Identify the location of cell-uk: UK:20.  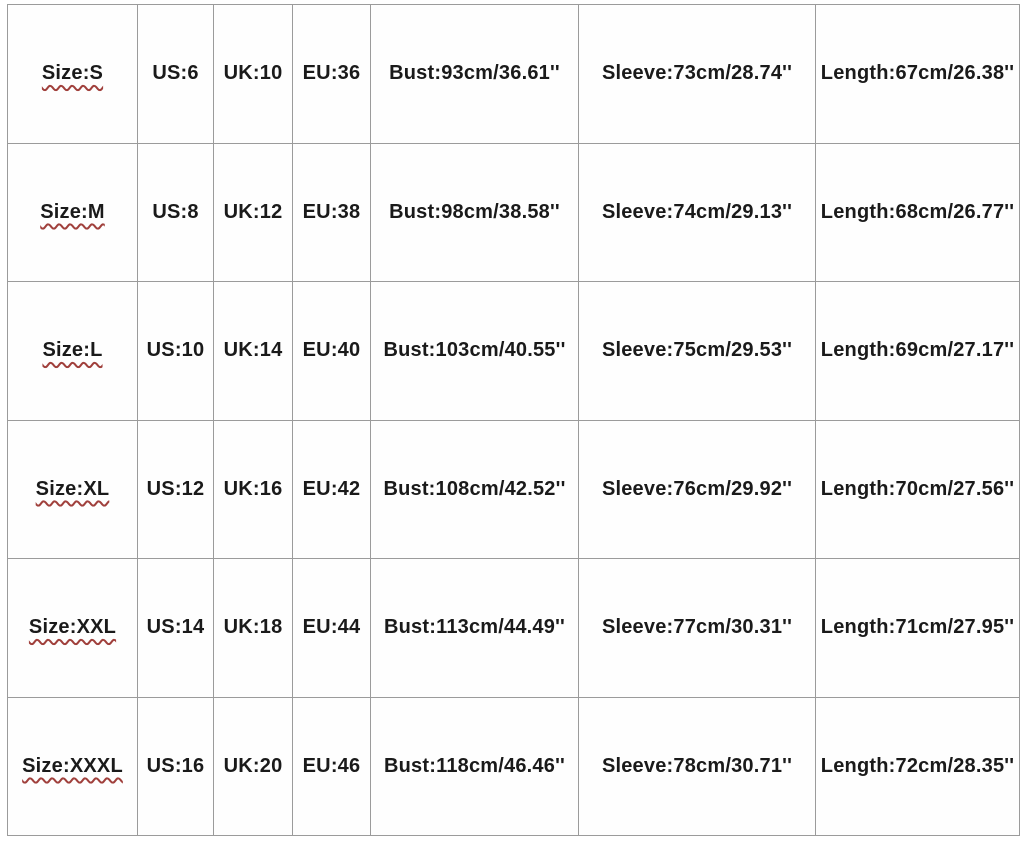
(253, 766).